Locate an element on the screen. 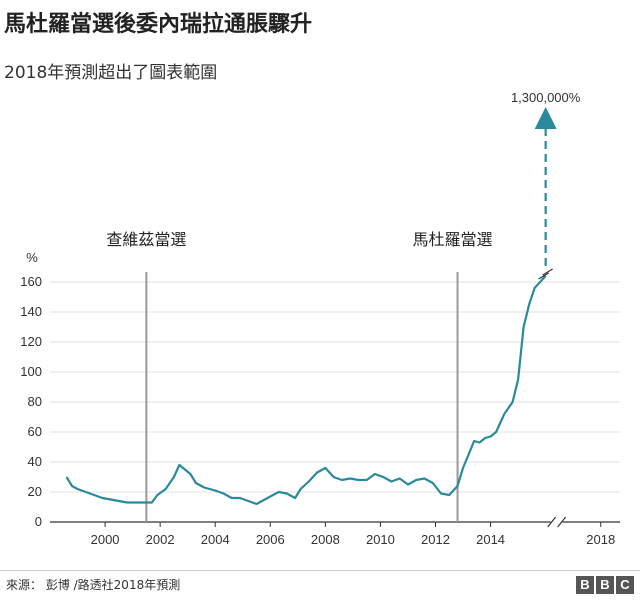  bbc-logo: B B C is located at coordinates (605, 585).